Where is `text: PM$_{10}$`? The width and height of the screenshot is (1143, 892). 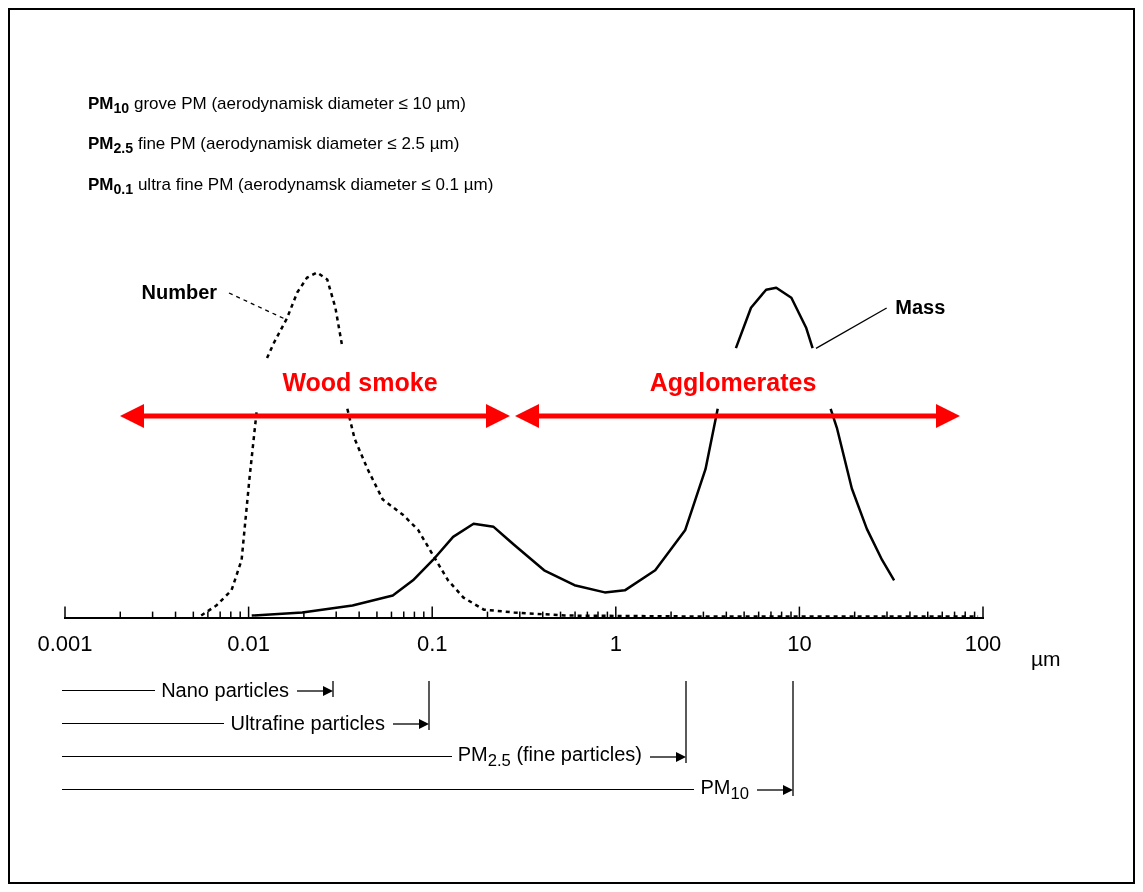 text: PM$_{10}$ is located at coordinates (724, 789).